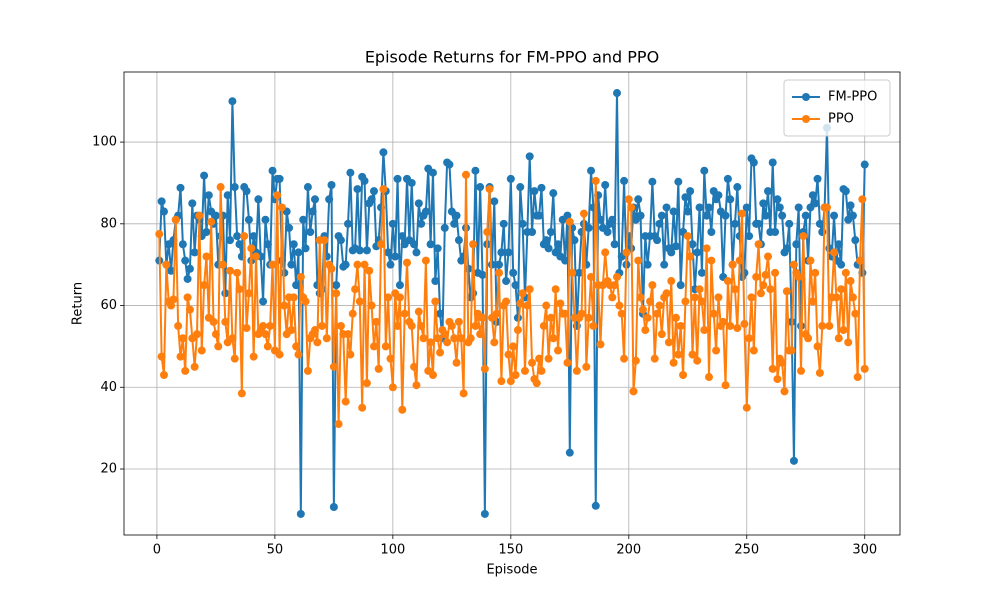  I want to click on x-tick-label: 200, so click(628, 550).